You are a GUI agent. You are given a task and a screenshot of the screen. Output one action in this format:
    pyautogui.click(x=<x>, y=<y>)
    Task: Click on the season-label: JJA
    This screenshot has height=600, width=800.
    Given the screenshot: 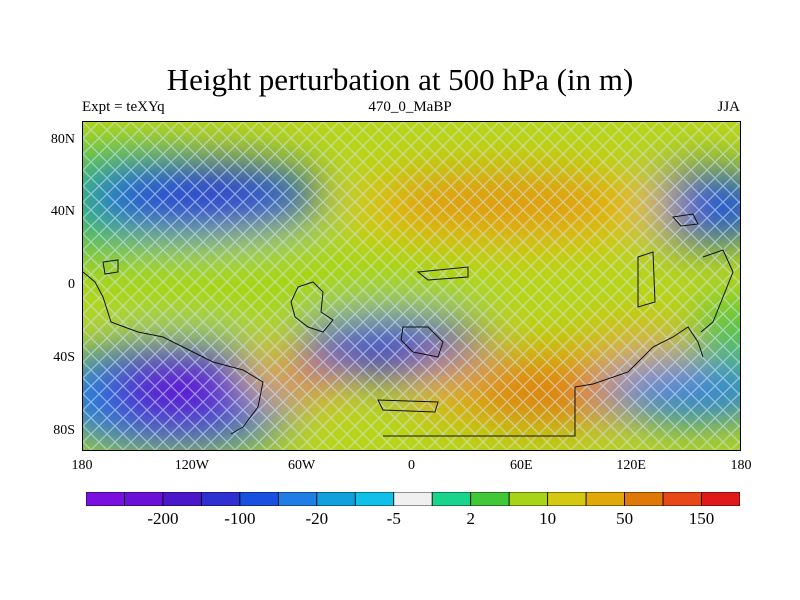 What is the action you would take?
    pyautogui.click(x=728, y=107)
    